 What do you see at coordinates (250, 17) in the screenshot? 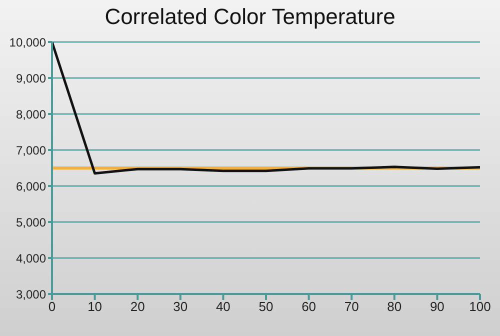
I see `chart-title: Correlated Color Temperature` at bounding box center [250, 17].